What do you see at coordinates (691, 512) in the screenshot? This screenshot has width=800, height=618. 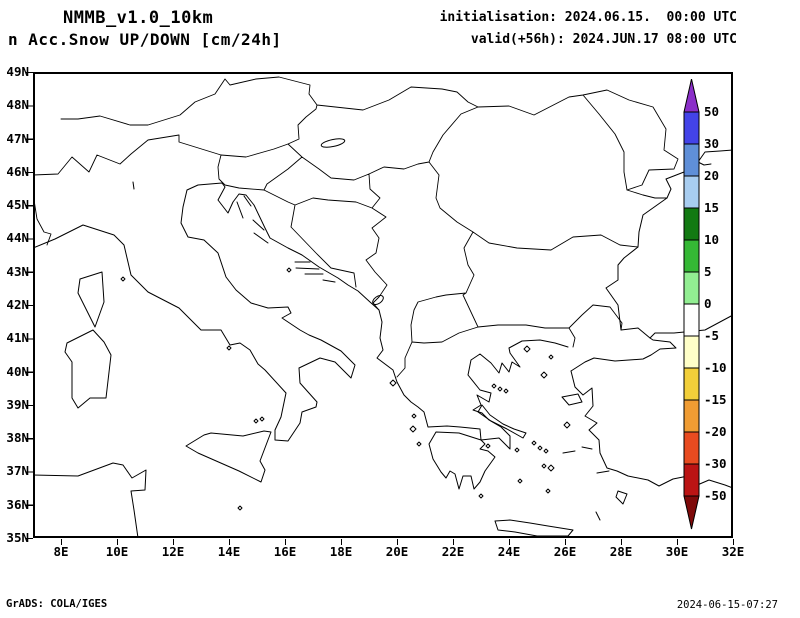 I see `colorbar-arrow-down` at bounding box center [691, 512].